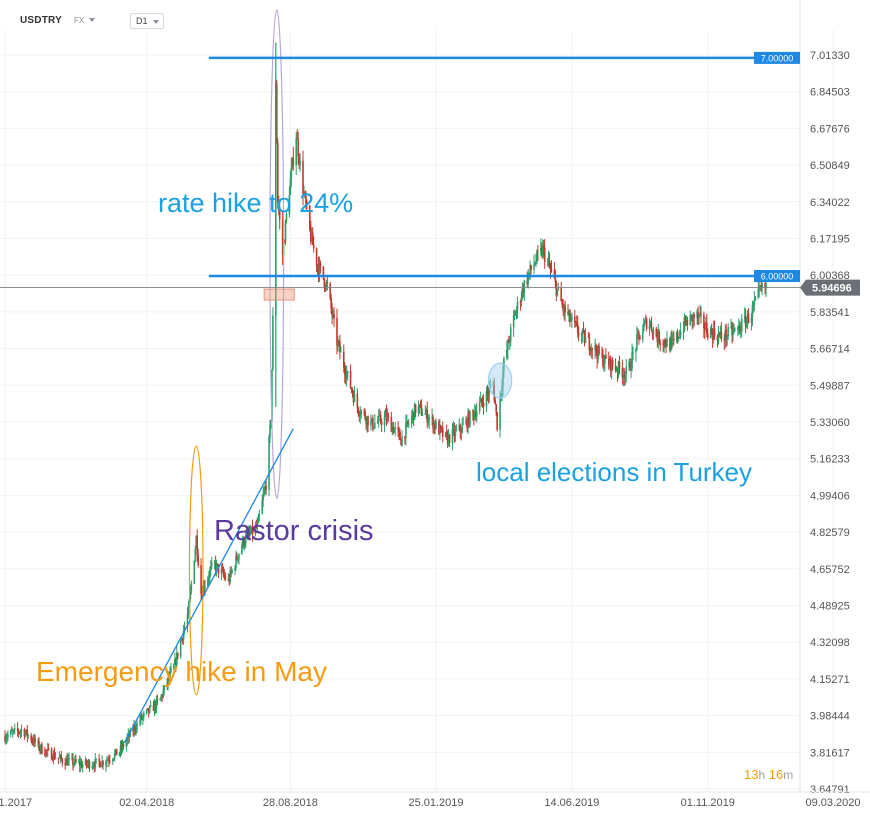 Image resolution: width=870 pixels, height=820 pixels. Describe the element at coordinates (777, 277) in the screenshot. I see `level-label: 6.00000` at that location.